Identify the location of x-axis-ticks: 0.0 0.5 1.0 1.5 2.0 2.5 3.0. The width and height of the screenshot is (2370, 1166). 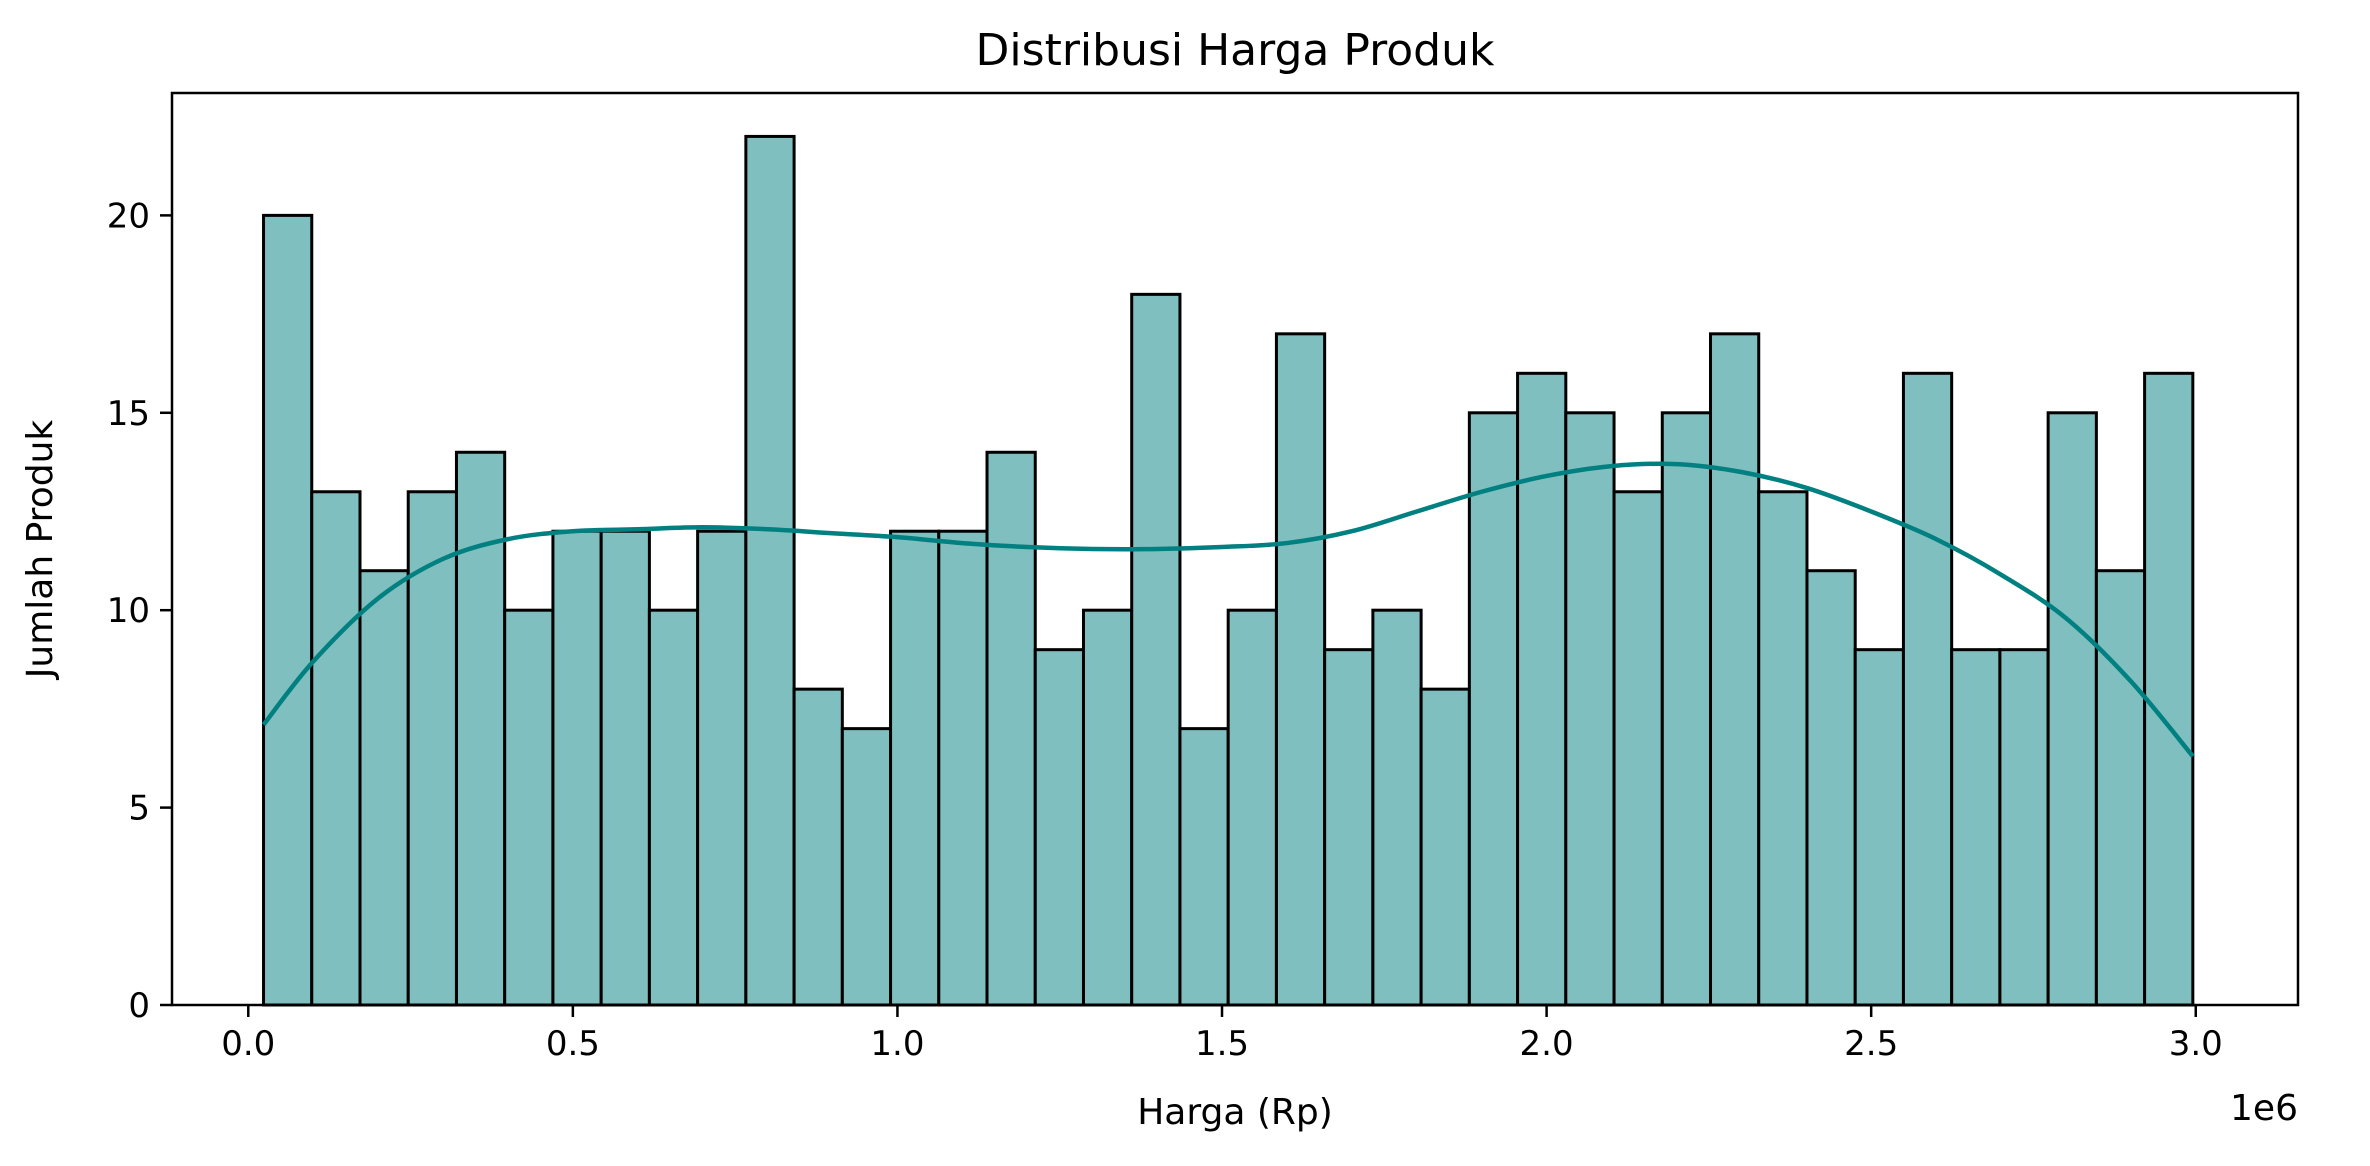
(1222, 1034).